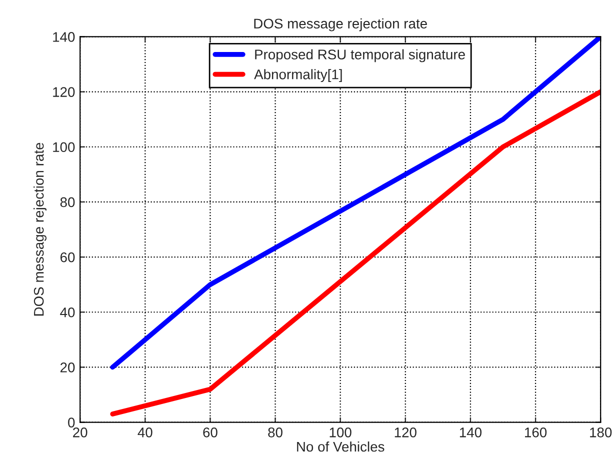  Describe the element at coordinates (67, 312) in the screenshot. I see `y-tick-label: 40` at that location.